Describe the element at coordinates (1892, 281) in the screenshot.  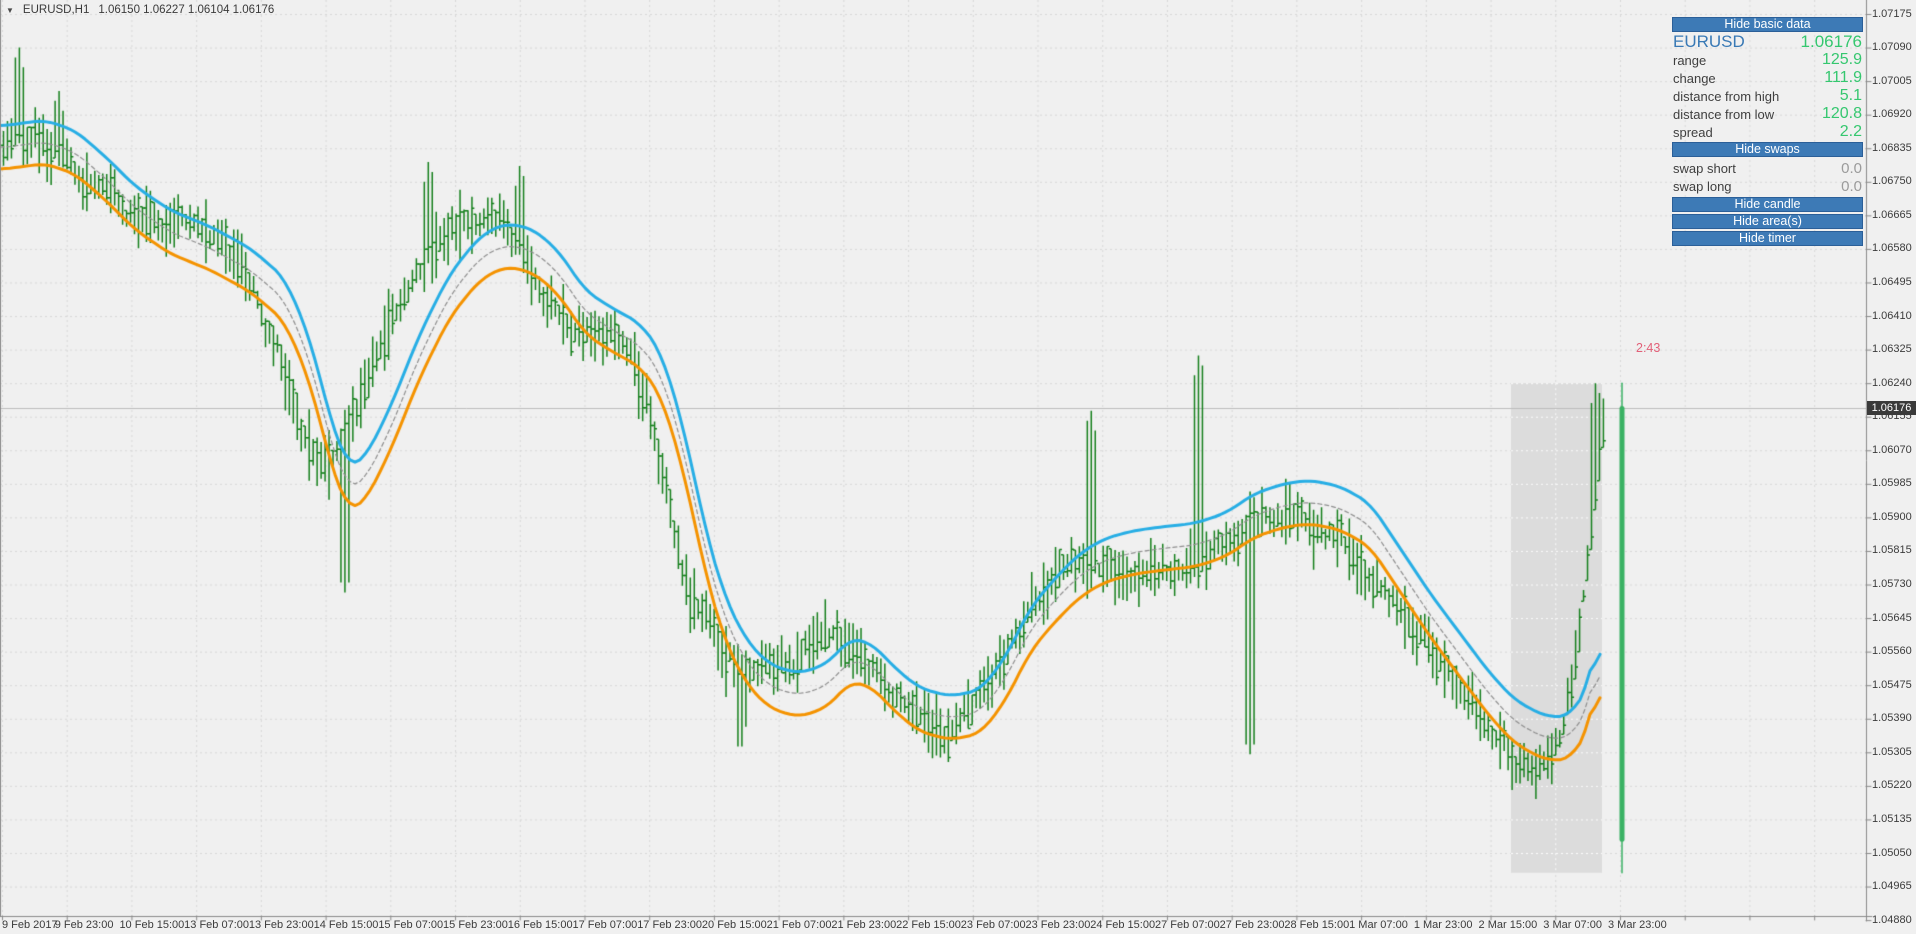
I see `price-axis-label: 1.06495` at that location.